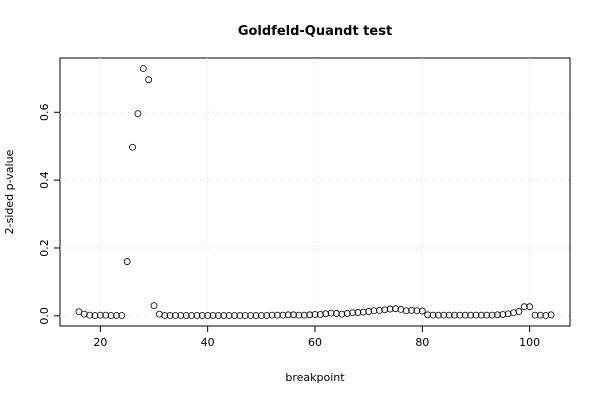 Image resolution: width=600 pixels, height=400 pixels. Describe the element at coordinates (529, 342) in the screenshot. I see `x-tick-label: 100` at that location.